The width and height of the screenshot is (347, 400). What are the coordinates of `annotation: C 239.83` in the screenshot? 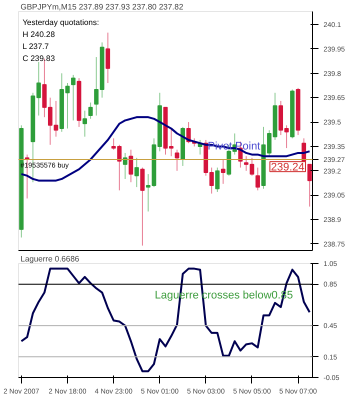 It's located at (39, 59).